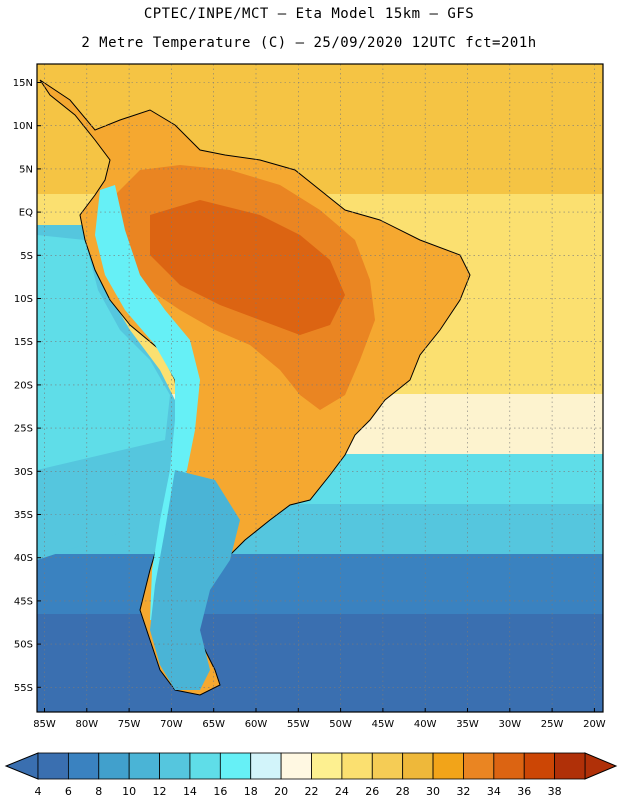 This screenshot has height=800, width=618. I want to click on lon-label: 85W, so click(44, 724).